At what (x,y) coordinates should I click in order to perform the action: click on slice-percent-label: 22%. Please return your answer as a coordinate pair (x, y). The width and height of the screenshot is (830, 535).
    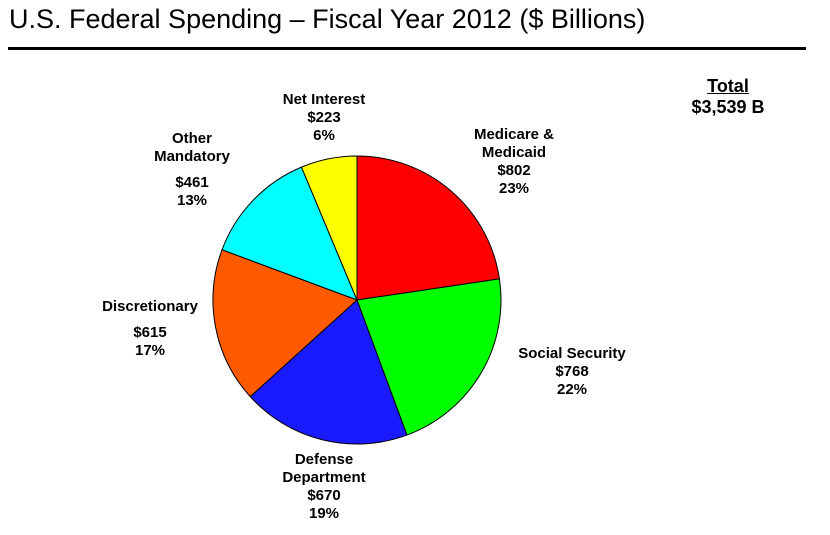
    Looking at the image, I should click on (572, 389).